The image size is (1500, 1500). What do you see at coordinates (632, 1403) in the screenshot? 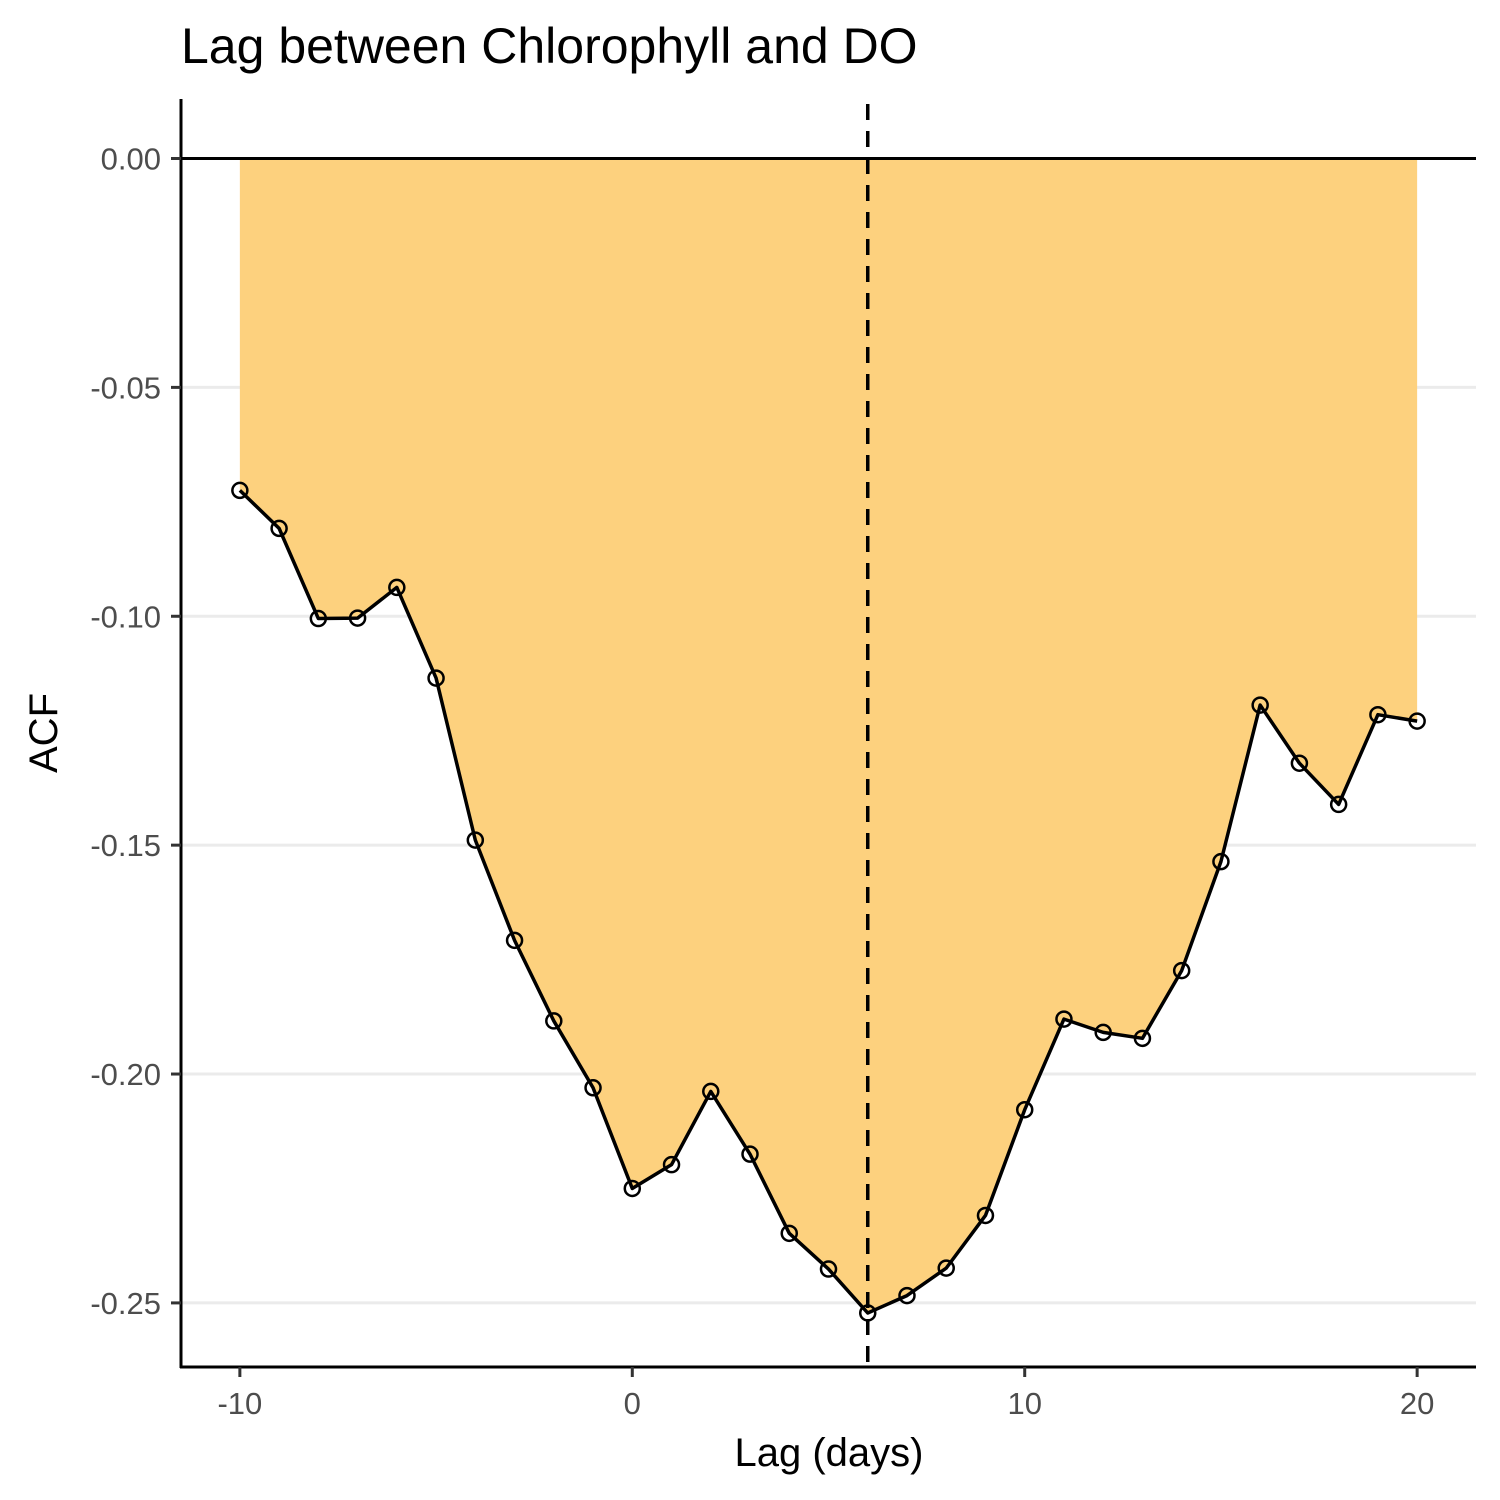
I see `x-tick-label: 0` at bounding box center [632, 1403].